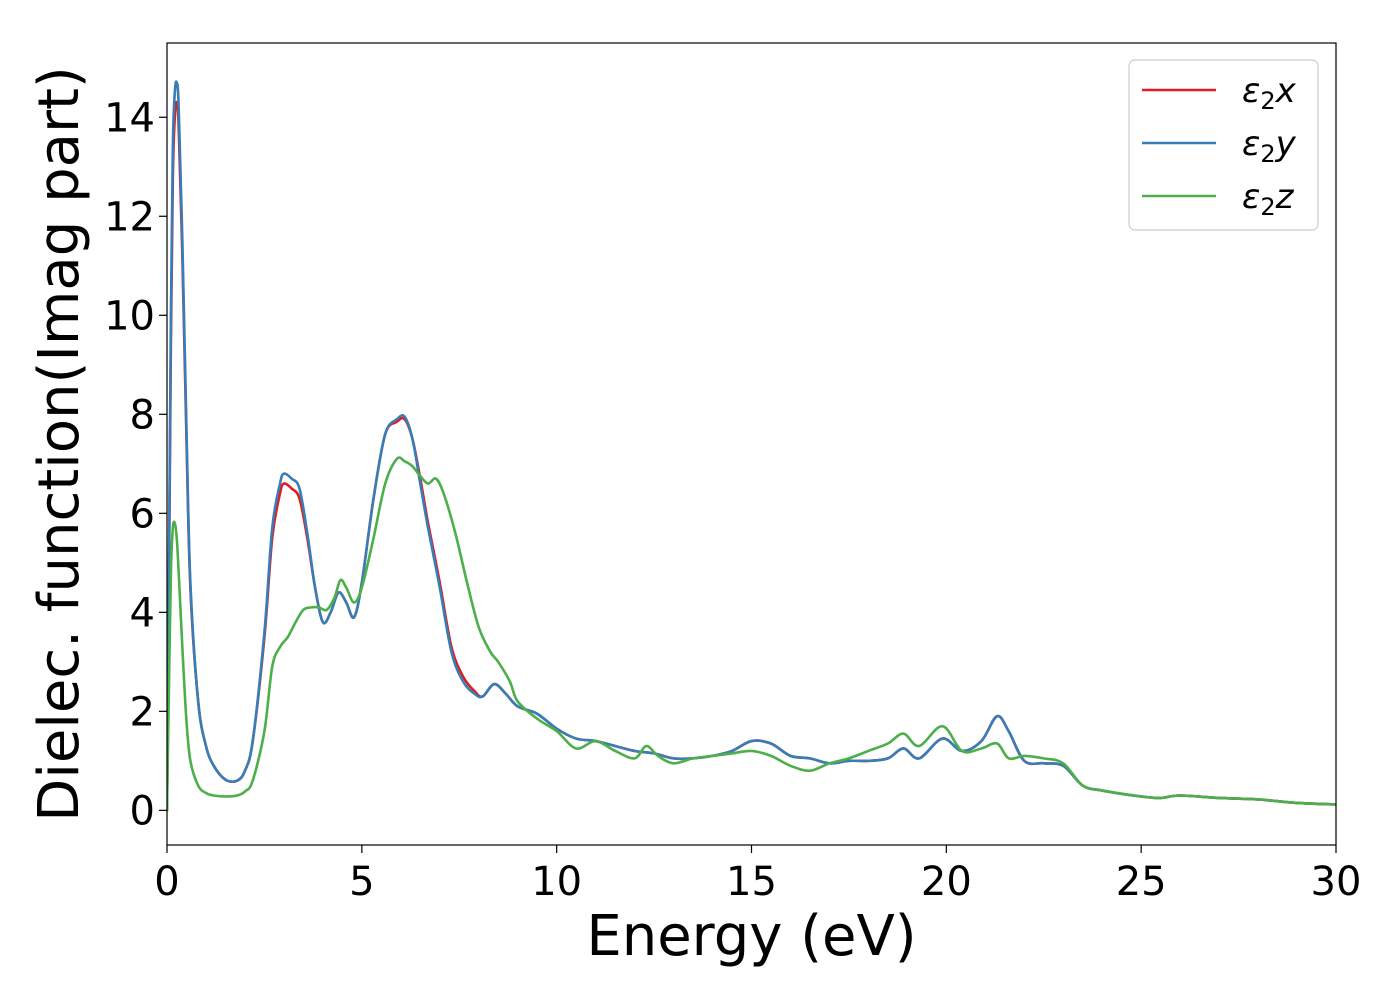 The width and height of the screenshot is (1400, 1000). What do you see at coordinates (142, 415) in the screenshot?
I see `y-tick-label: 8` at bounding box center [142, 415].